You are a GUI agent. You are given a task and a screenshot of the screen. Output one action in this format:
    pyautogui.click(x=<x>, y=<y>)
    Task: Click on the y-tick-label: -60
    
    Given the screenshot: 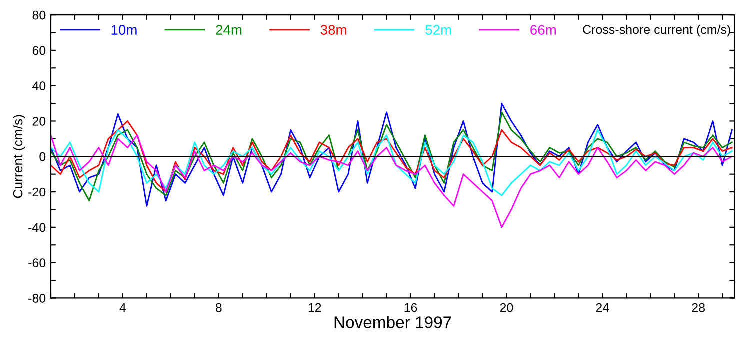 What is the action you would take?
    pyautogui.click(x=37, y=263)
    